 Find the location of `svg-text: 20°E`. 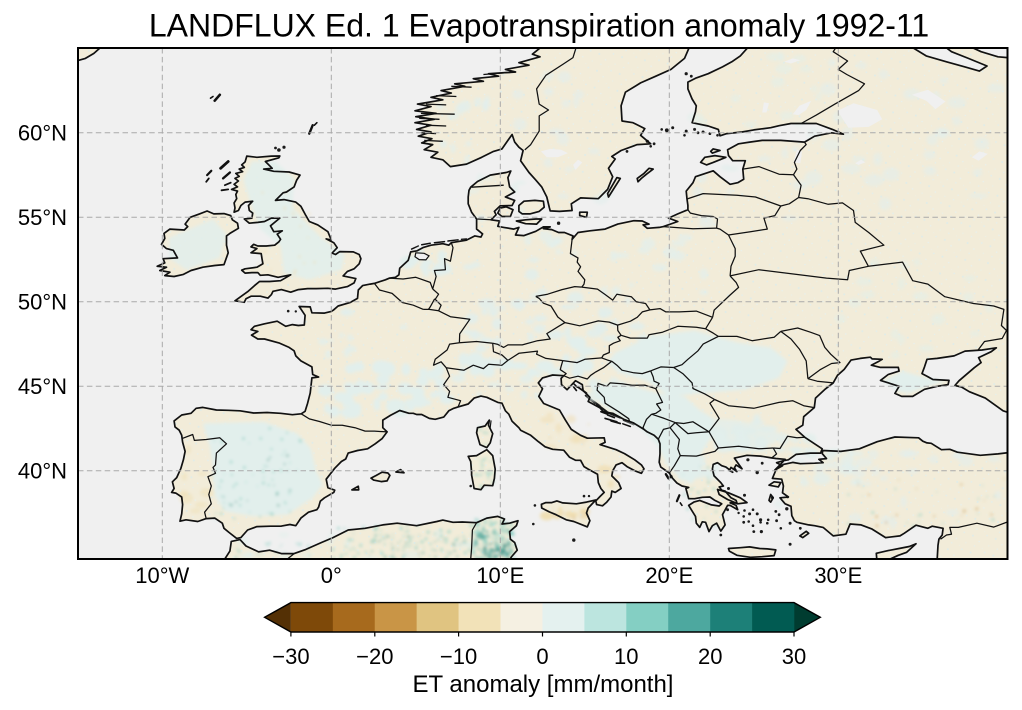

svg-text: 20°E is located at coordinates (669, 575).